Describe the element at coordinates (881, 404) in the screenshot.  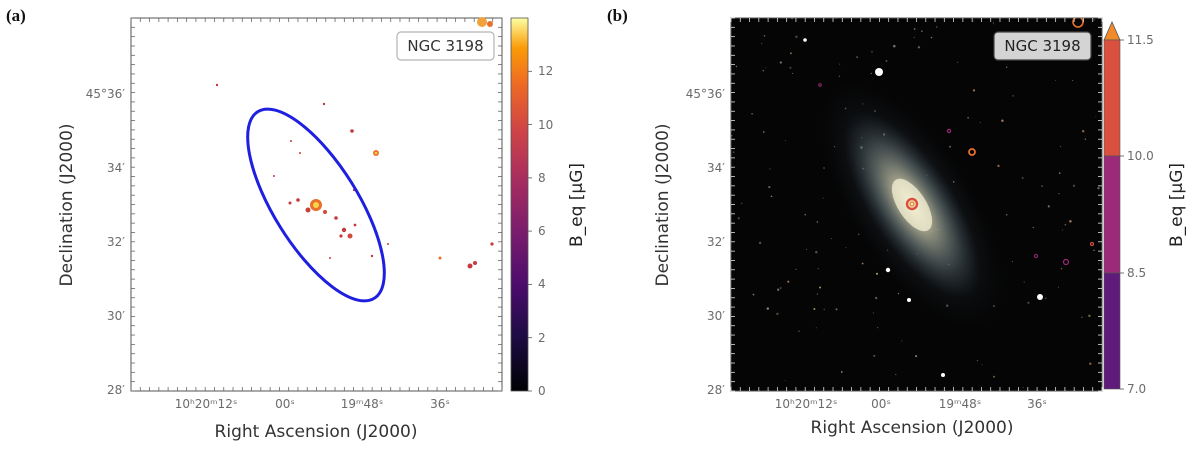
I see `ra-tick-label: 00ˢ` at that location.